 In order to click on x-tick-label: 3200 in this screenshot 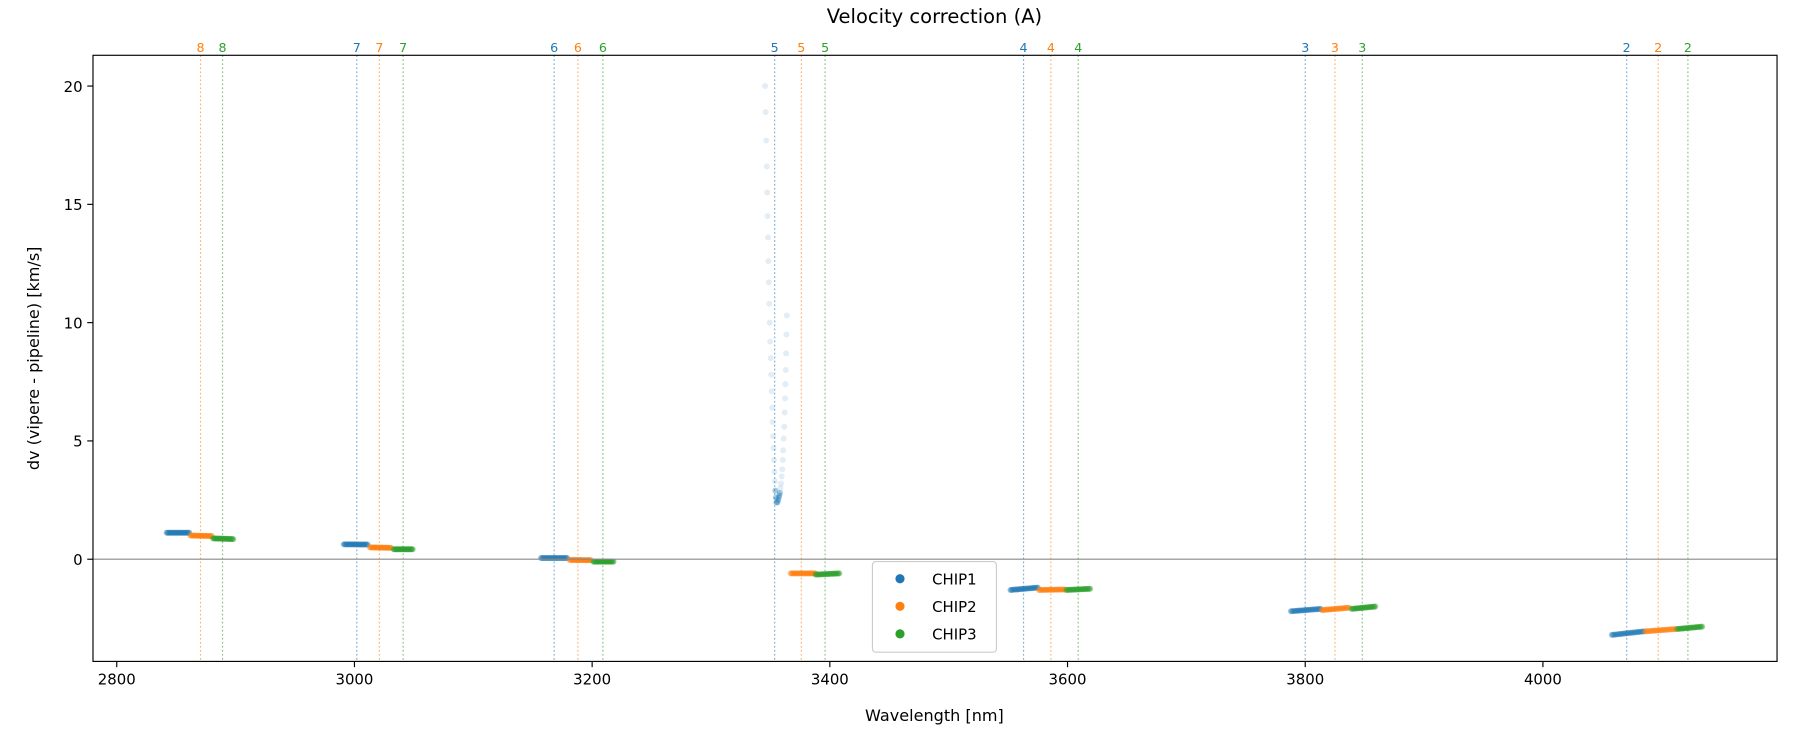, I will do `click(592, 679)`.